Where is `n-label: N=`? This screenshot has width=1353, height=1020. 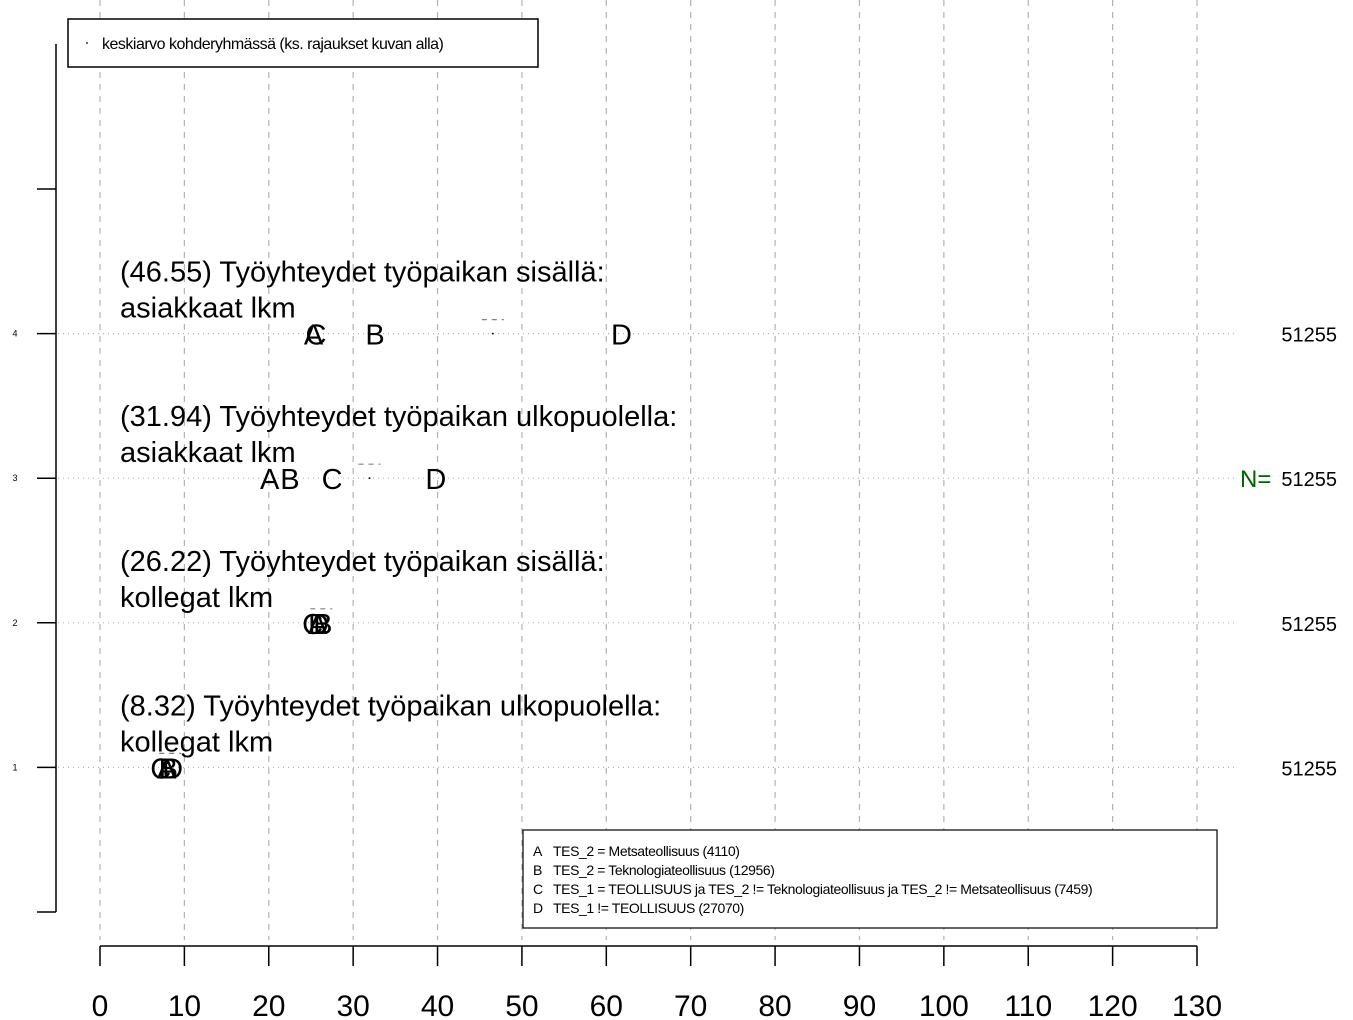 n-label: N= is located at coordinates (1255, 479).